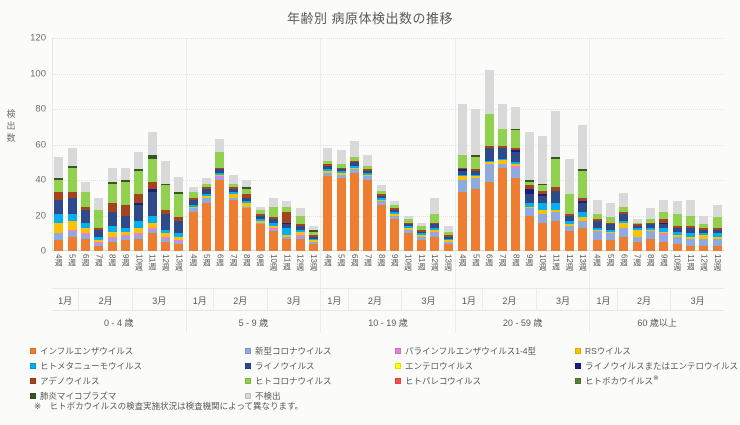  I want to click on legend-item: 肺炎マイコプラズマ, so click(137, 395).